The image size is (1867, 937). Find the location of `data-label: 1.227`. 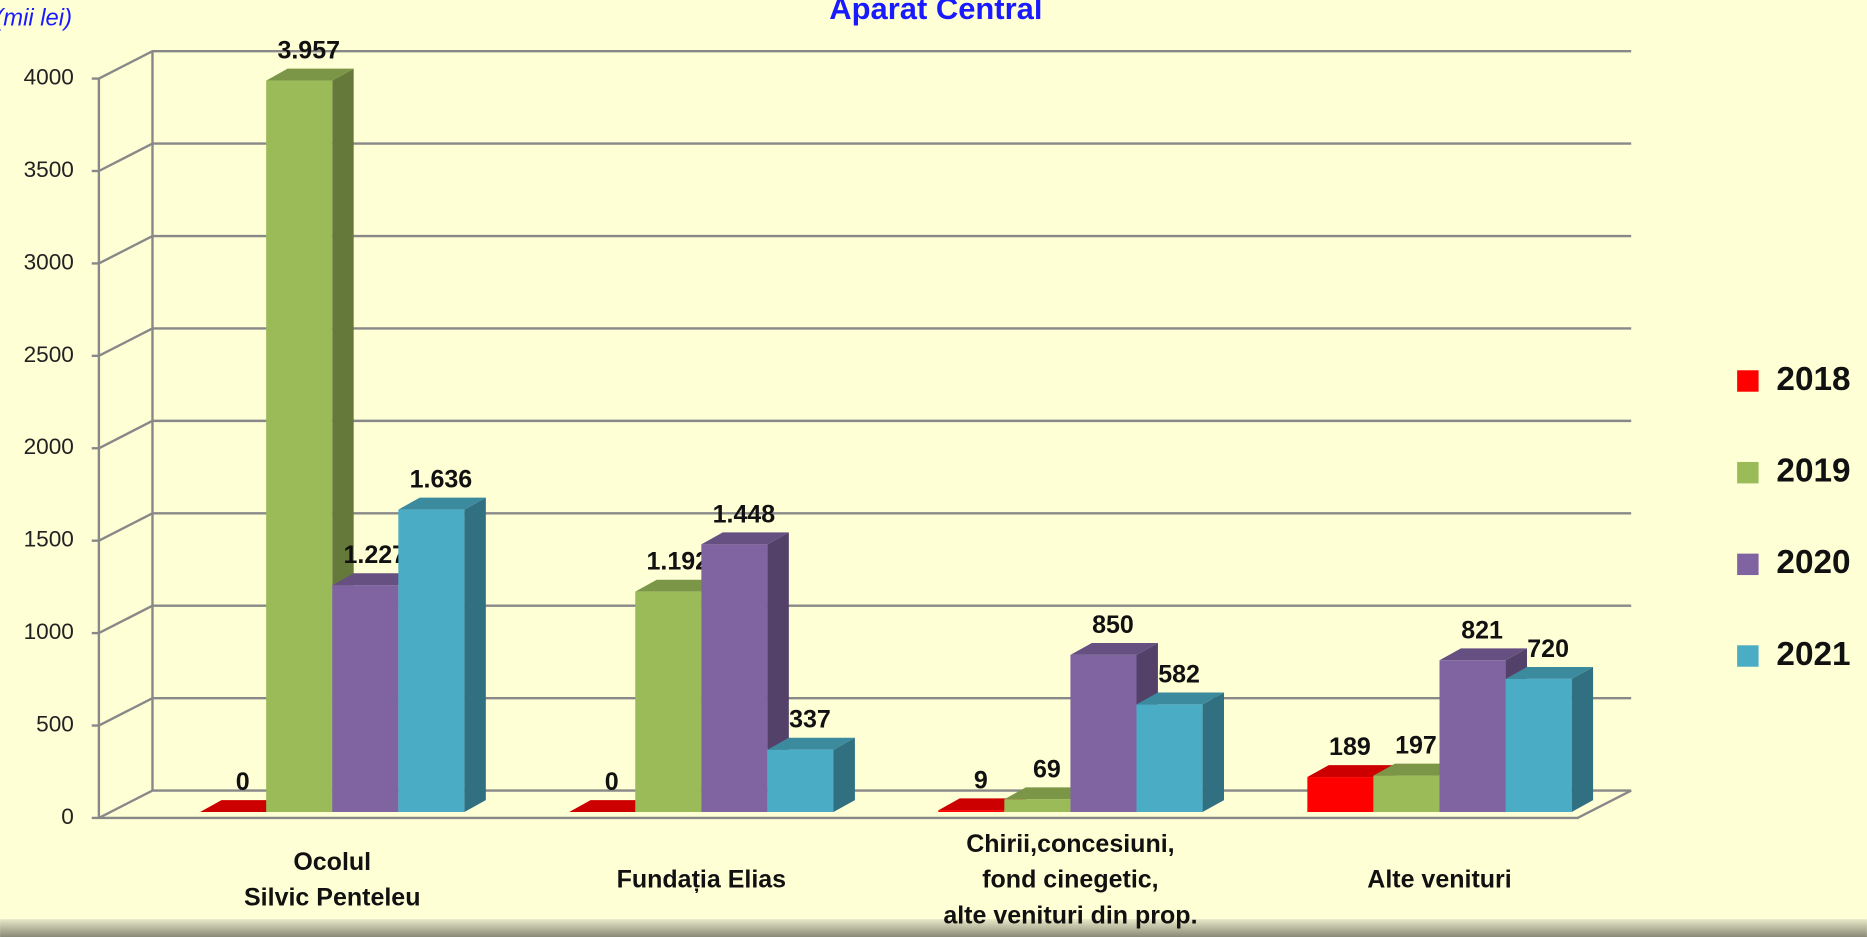

data-label: 1.227 is located at coordinates (375, 555).